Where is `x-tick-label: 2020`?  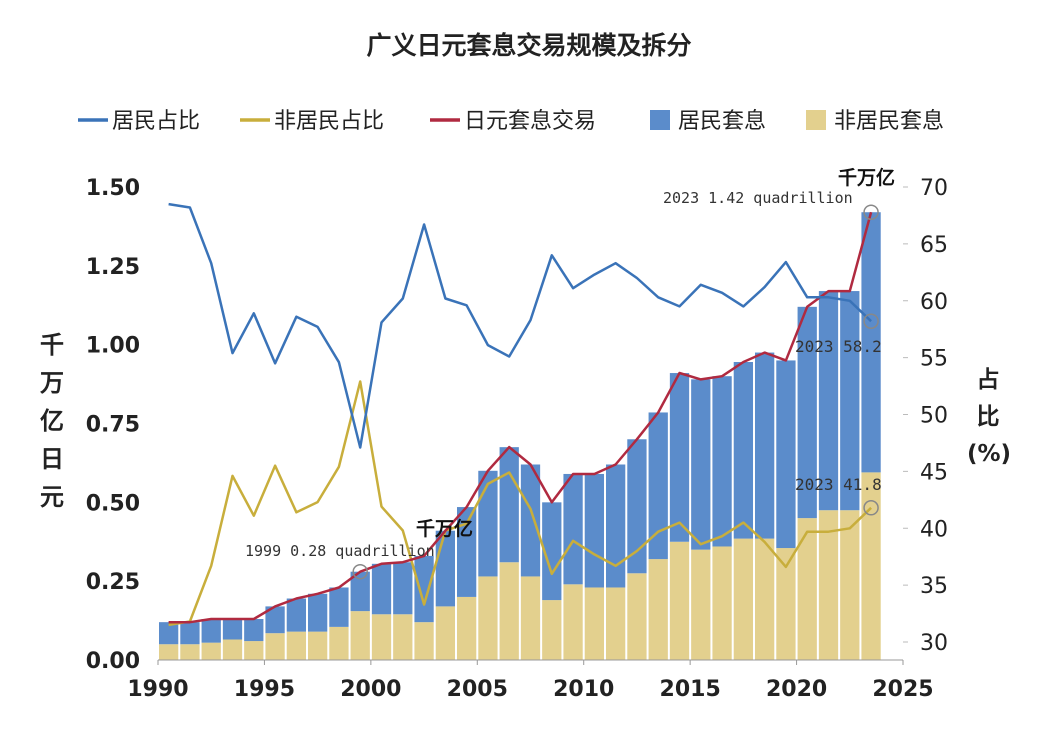 x-tick-label: 2020 is located at coordinates (796, 689).